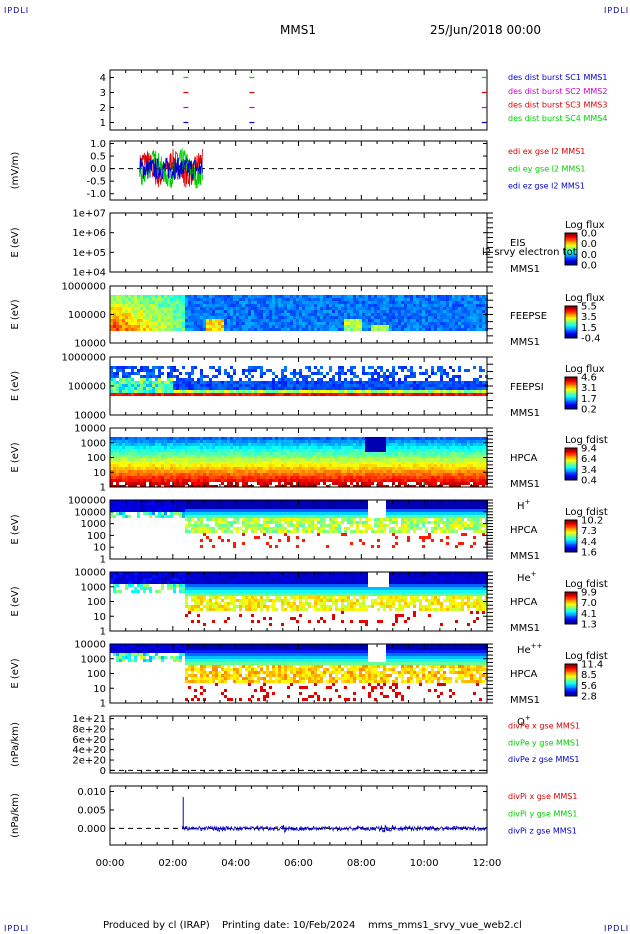 The height and width of the screenshot is (934, 630). I want to click on corner-label-top-right: IPDLI, so click(617, 10).